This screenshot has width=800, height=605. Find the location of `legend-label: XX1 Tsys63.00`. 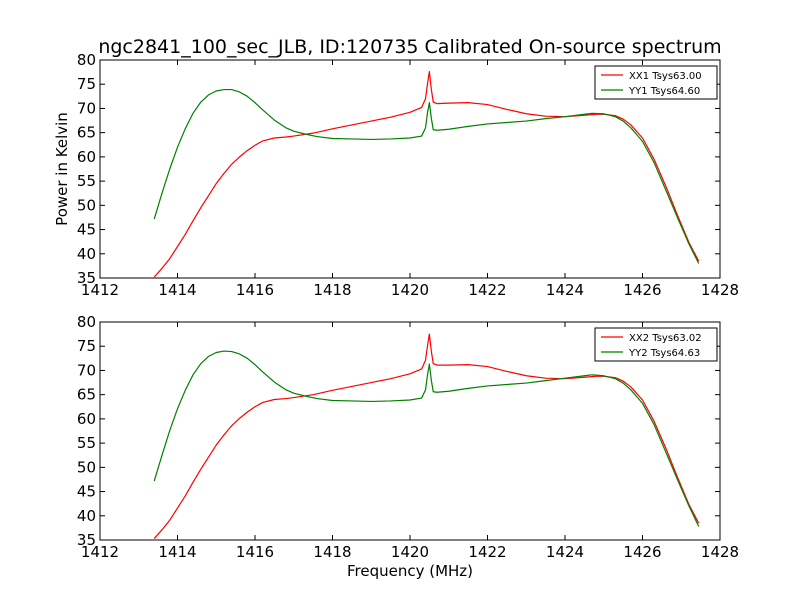

legend-label: XX1 Tsys63.00 is located at coordinates (665, 76).